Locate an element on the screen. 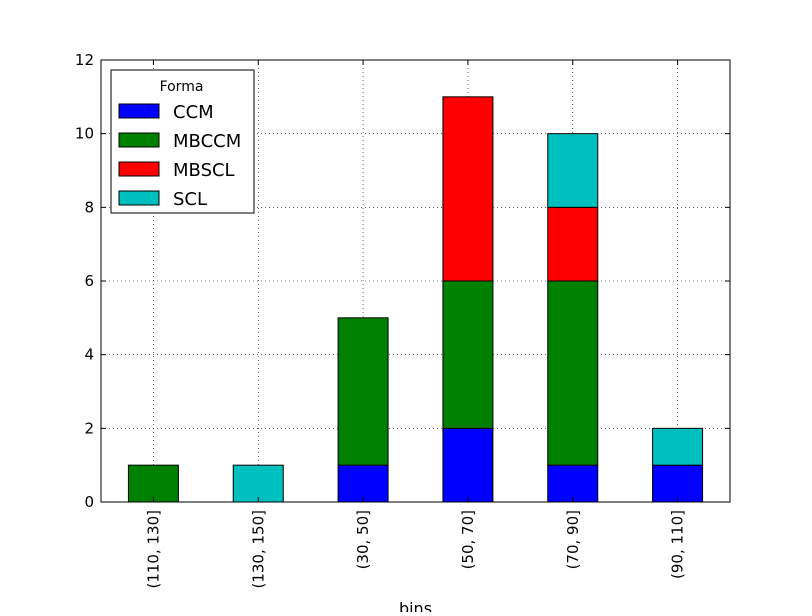  y-tick-label: 0 is located at coordinates (89, 502).